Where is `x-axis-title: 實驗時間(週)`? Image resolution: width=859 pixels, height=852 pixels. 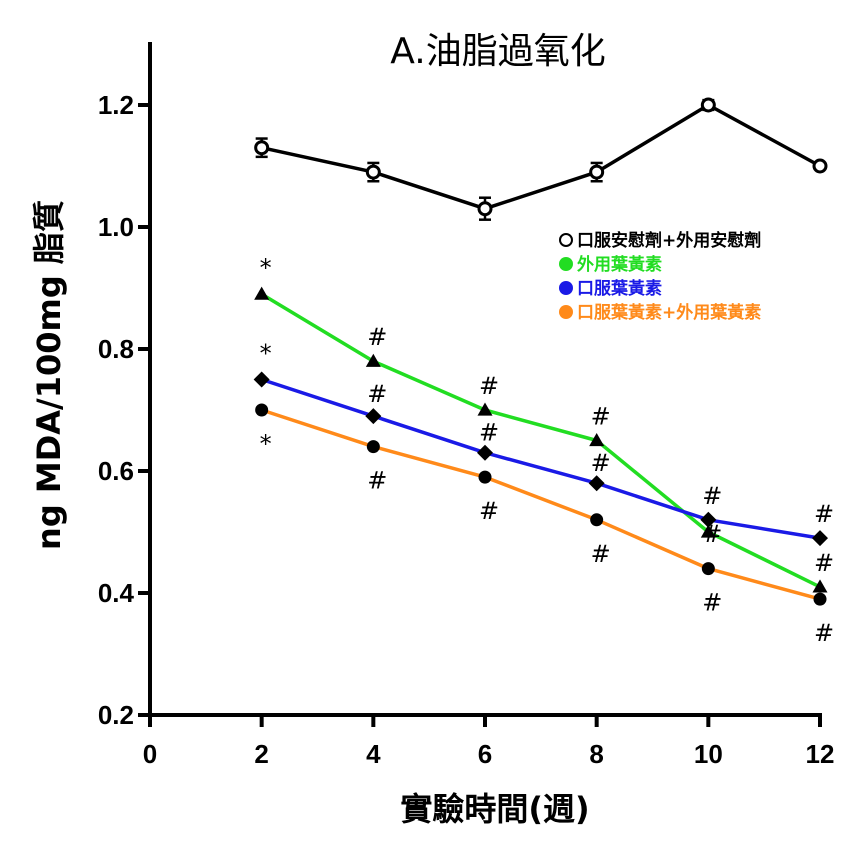
x-axis-title: 實驗時間(週) is located at coordinates (494, 809).